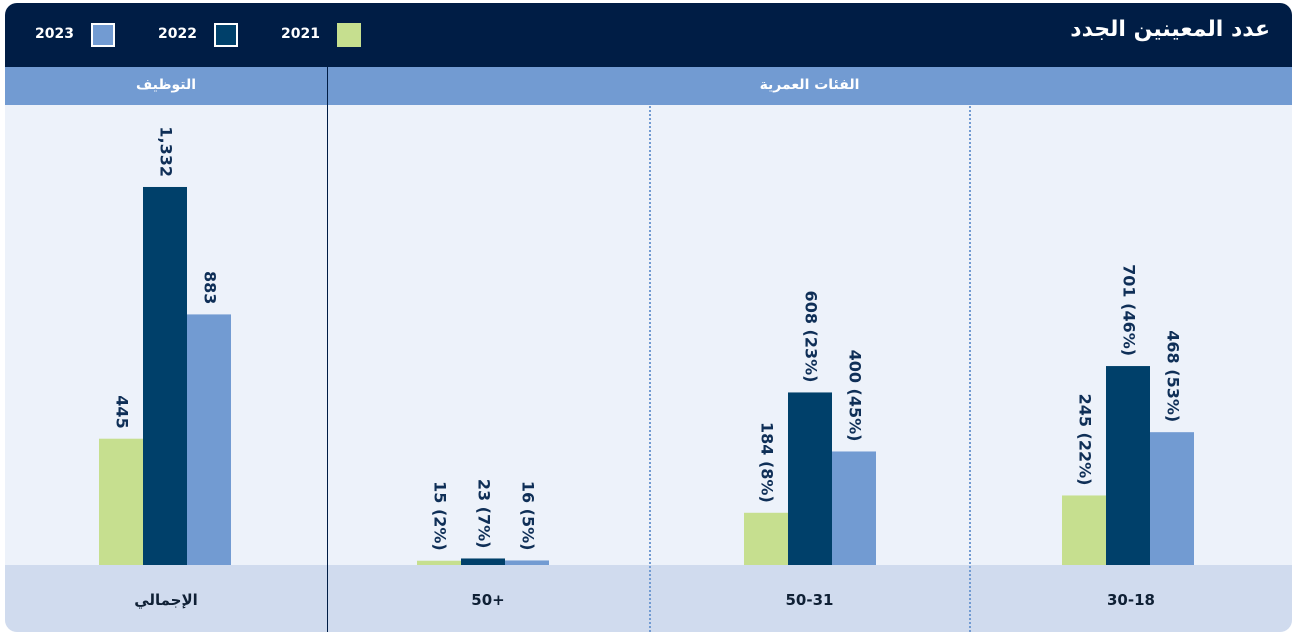 This screenshot has height=634, width=1297. Describe the element at coordinates (54, 34) in the screenshot. I see `legend-label-2023: 2023` at that location.